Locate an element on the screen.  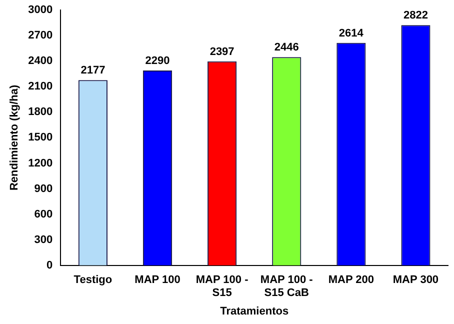
x-tick-label: Testigo is located at coordinates (93, 280).